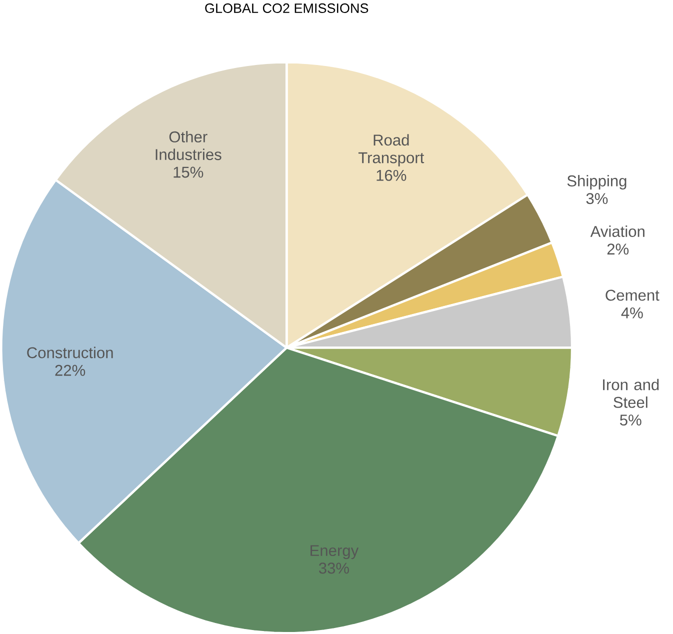  Describe the element at coordinates (597, 198) in the screenshot. I see `data-label: 3%` at that location.